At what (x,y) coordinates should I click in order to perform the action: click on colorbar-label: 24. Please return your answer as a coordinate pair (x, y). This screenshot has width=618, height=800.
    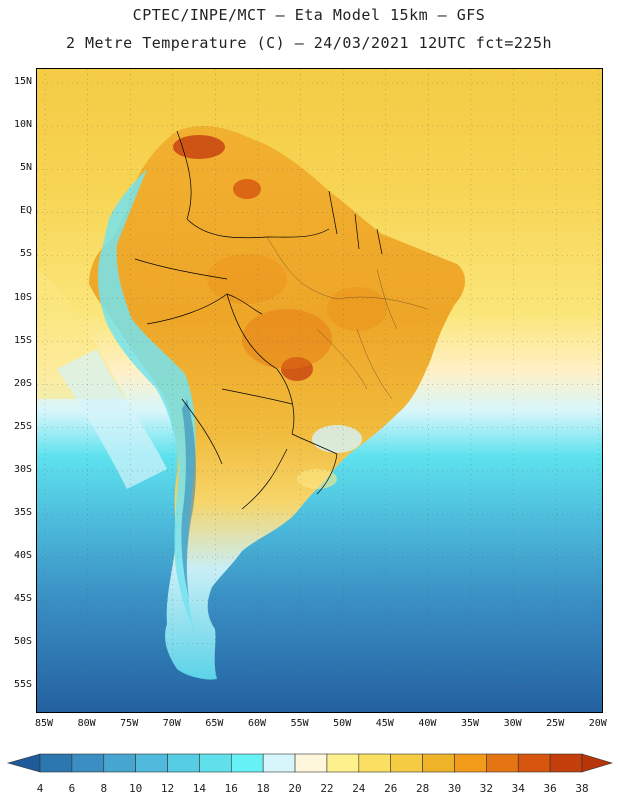
    Looking at the image, I should click on (359, 788).